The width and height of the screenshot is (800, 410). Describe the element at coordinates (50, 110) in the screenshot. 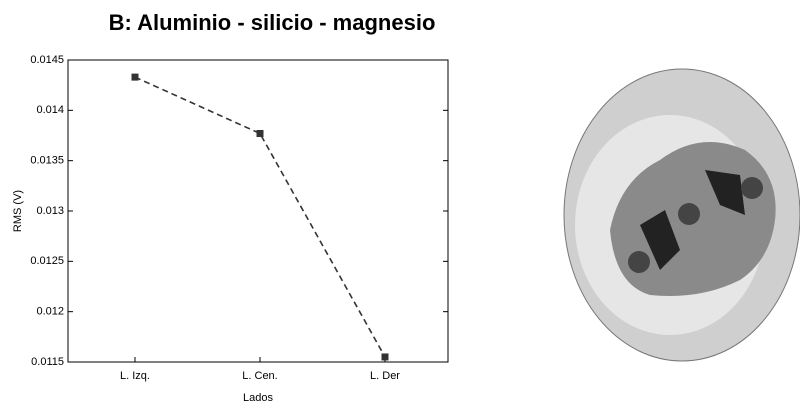

I see `y-tick-label: 0.014` at that location.